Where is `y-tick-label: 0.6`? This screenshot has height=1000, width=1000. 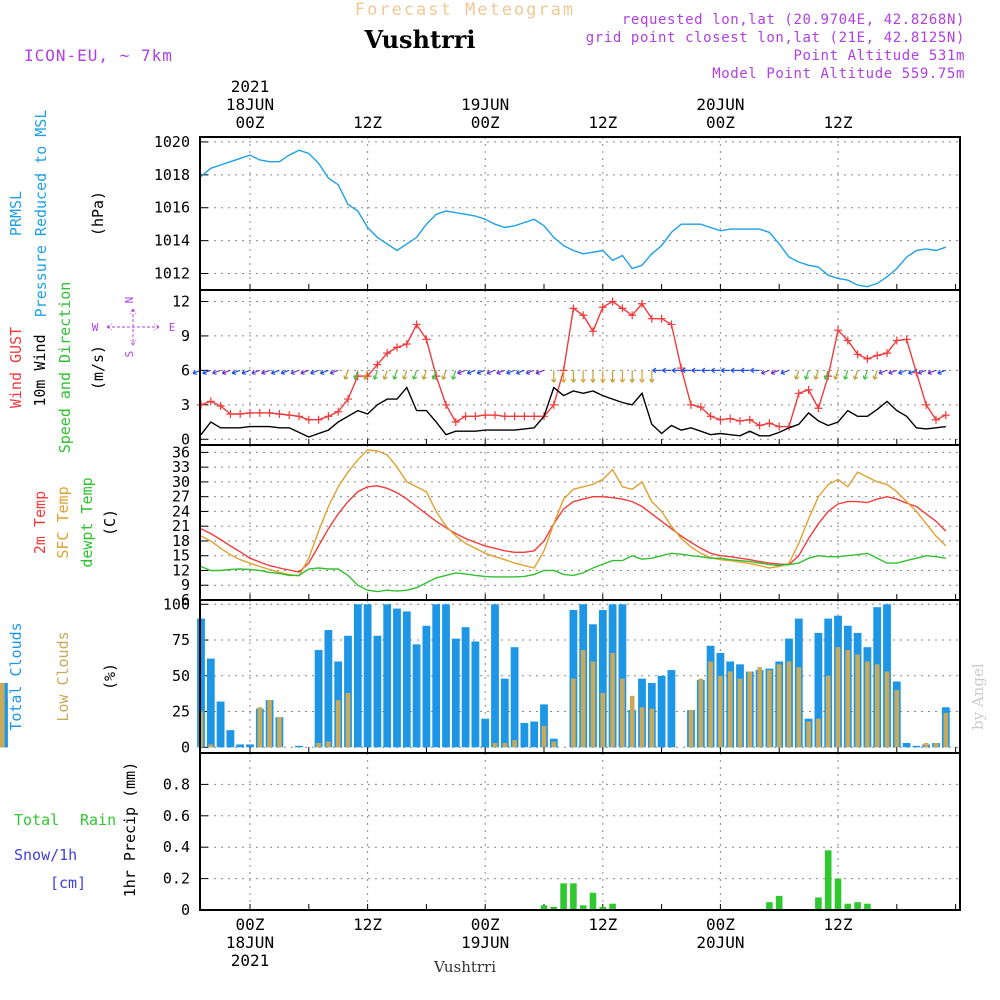
y-tick-label: 0.6 is located at coordinates (176, 816).